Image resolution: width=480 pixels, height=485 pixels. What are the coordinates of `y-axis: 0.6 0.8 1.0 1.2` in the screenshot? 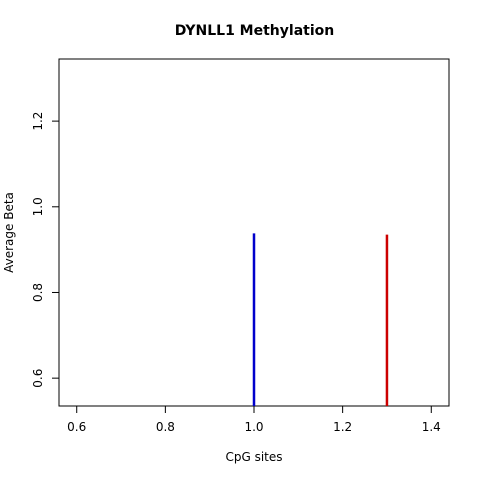 It's located at (45, 250).